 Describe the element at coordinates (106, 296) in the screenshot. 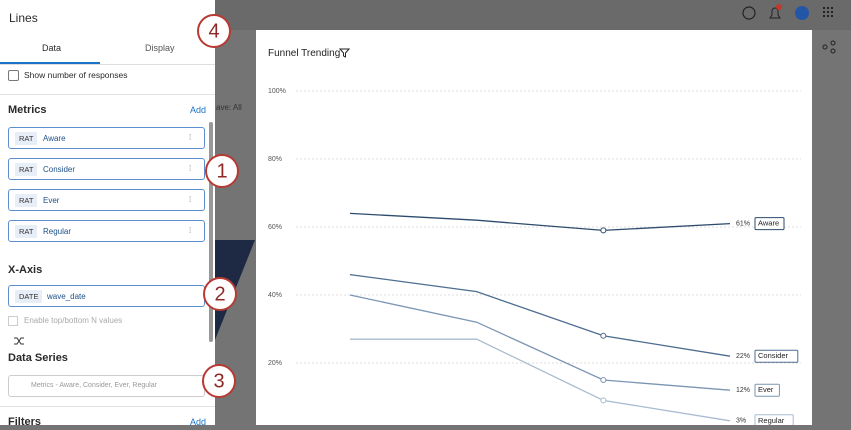

I see `x-axis-field: DATE wave_date` at that location.